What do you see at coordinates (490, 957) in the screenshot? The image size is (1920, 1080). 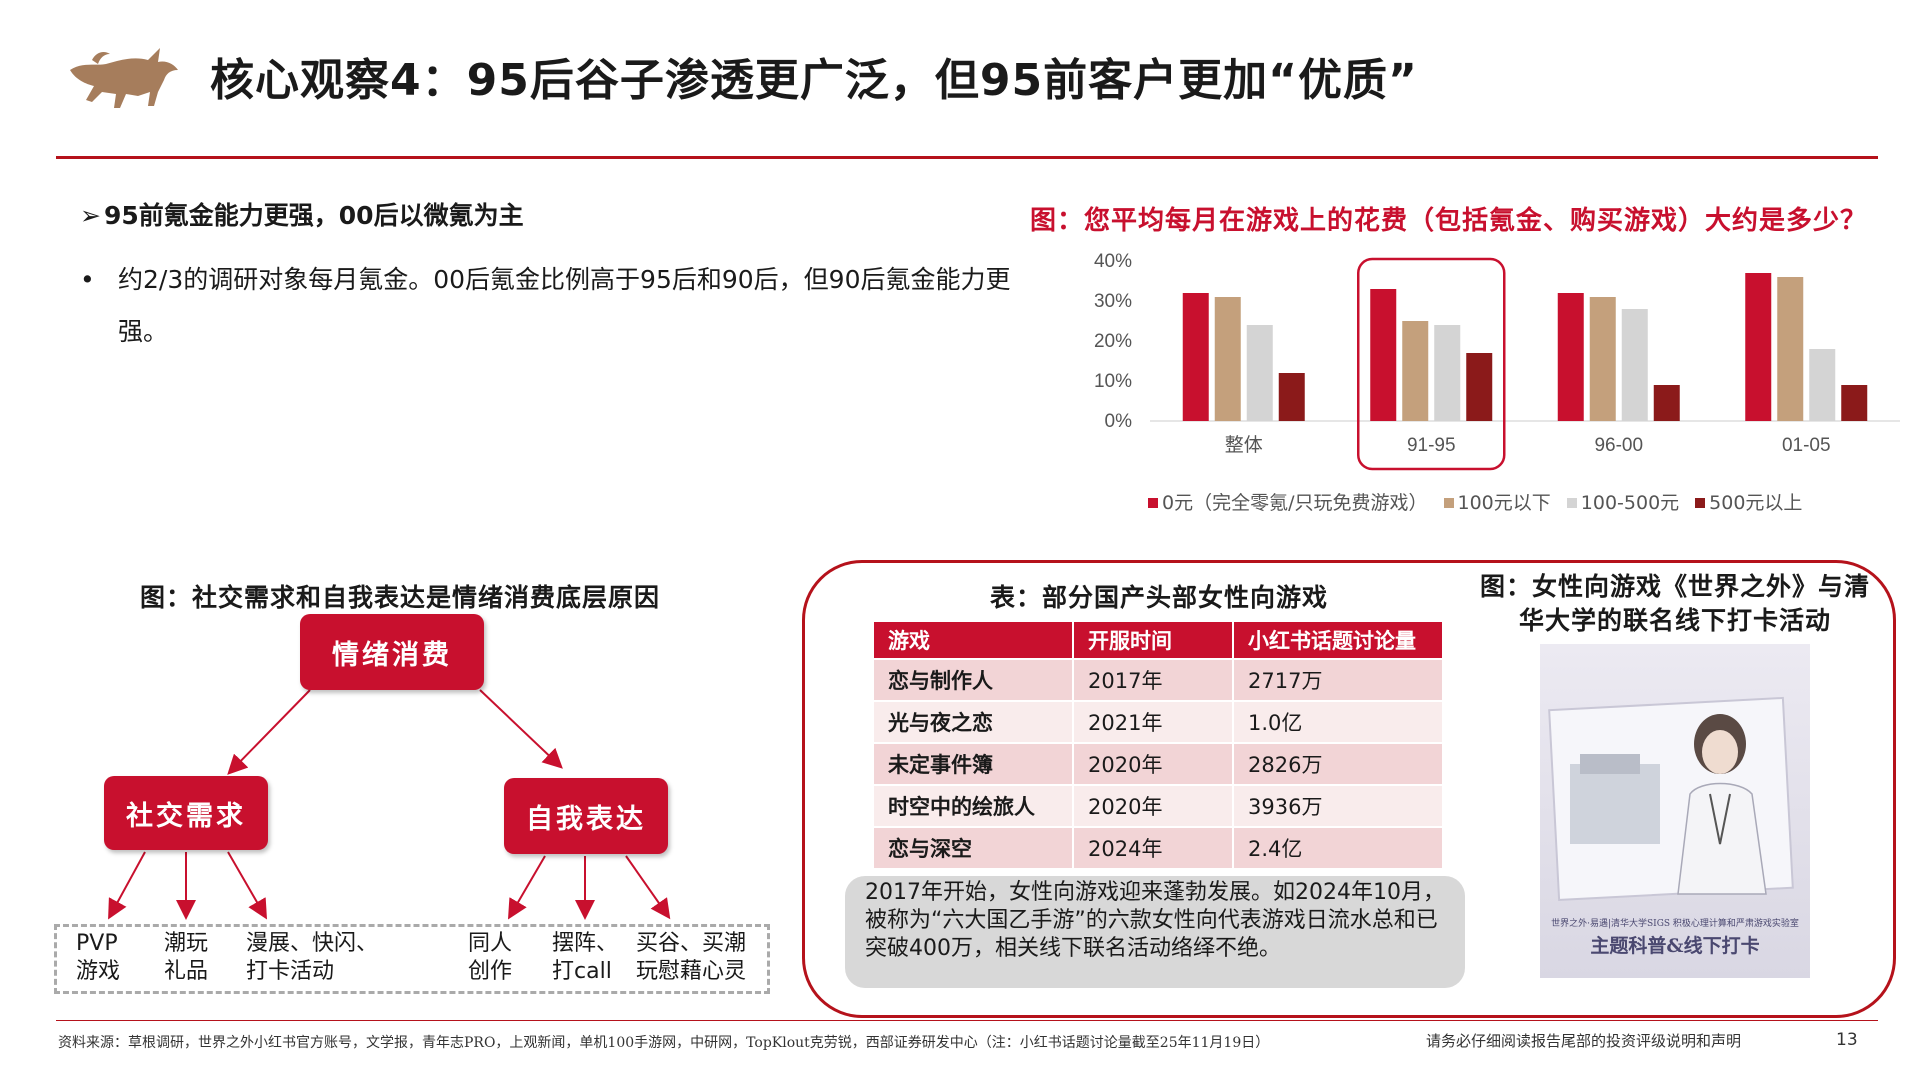 I see `leaf-item: 同人 创作` at bounding box center [490, 957].